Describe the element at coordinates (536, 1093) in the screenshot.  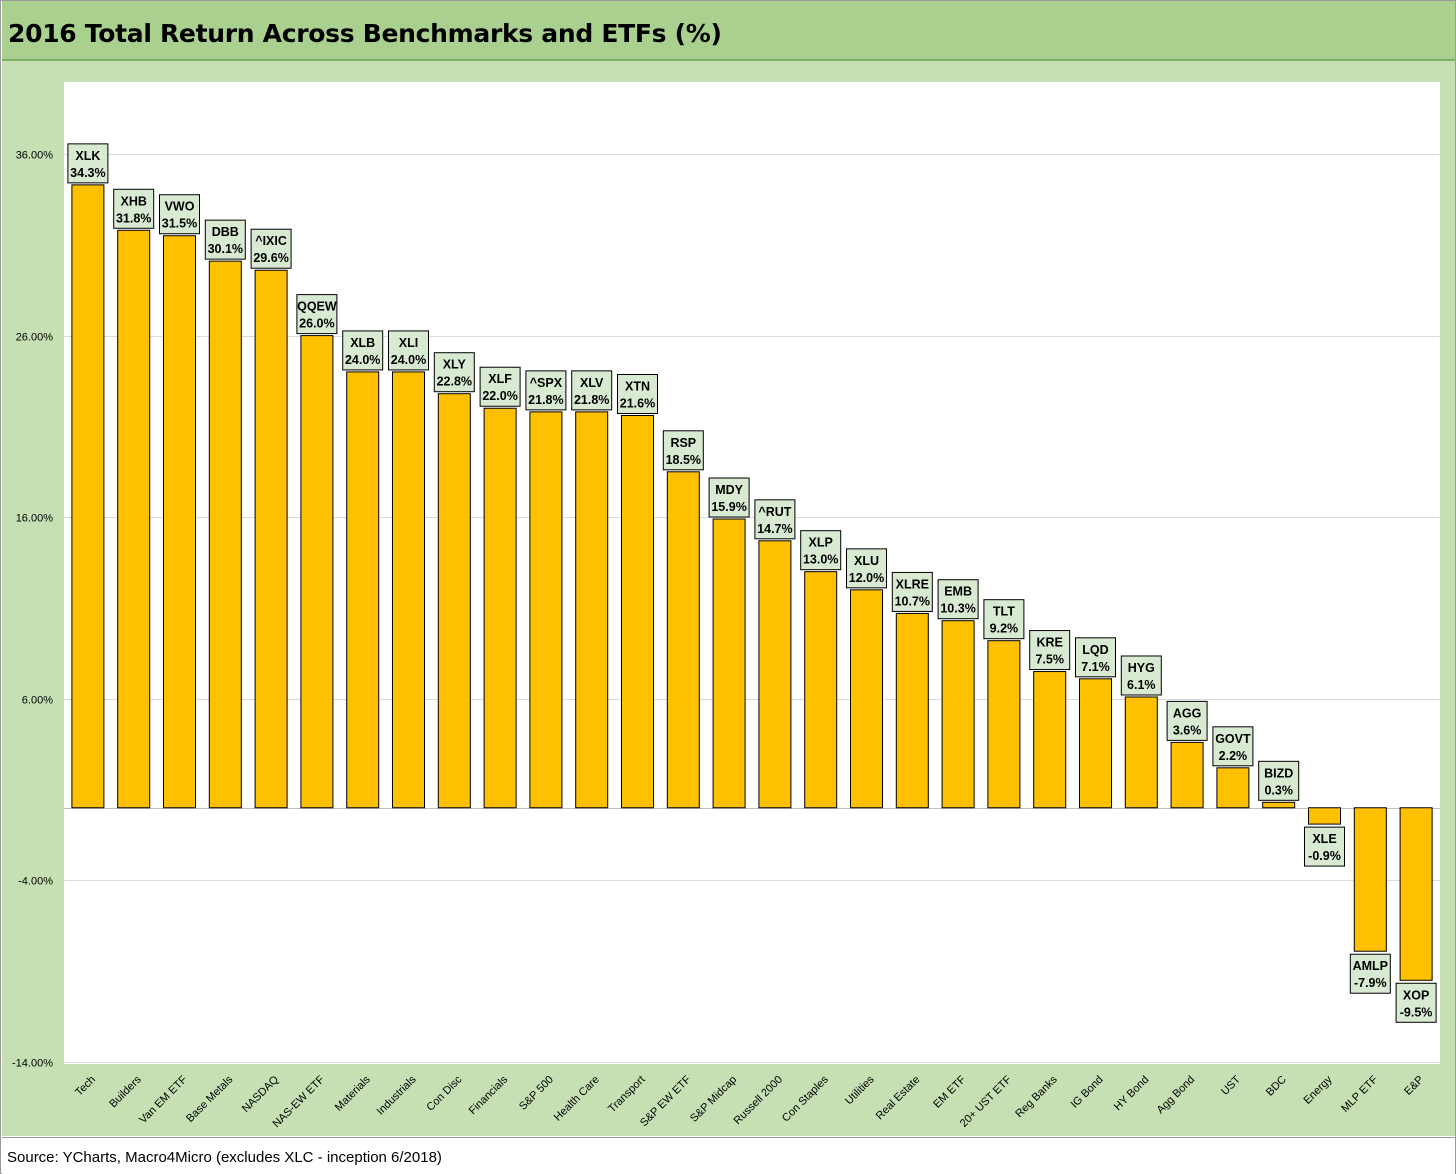
I see `x-tick-label: S&P 500` at that location.